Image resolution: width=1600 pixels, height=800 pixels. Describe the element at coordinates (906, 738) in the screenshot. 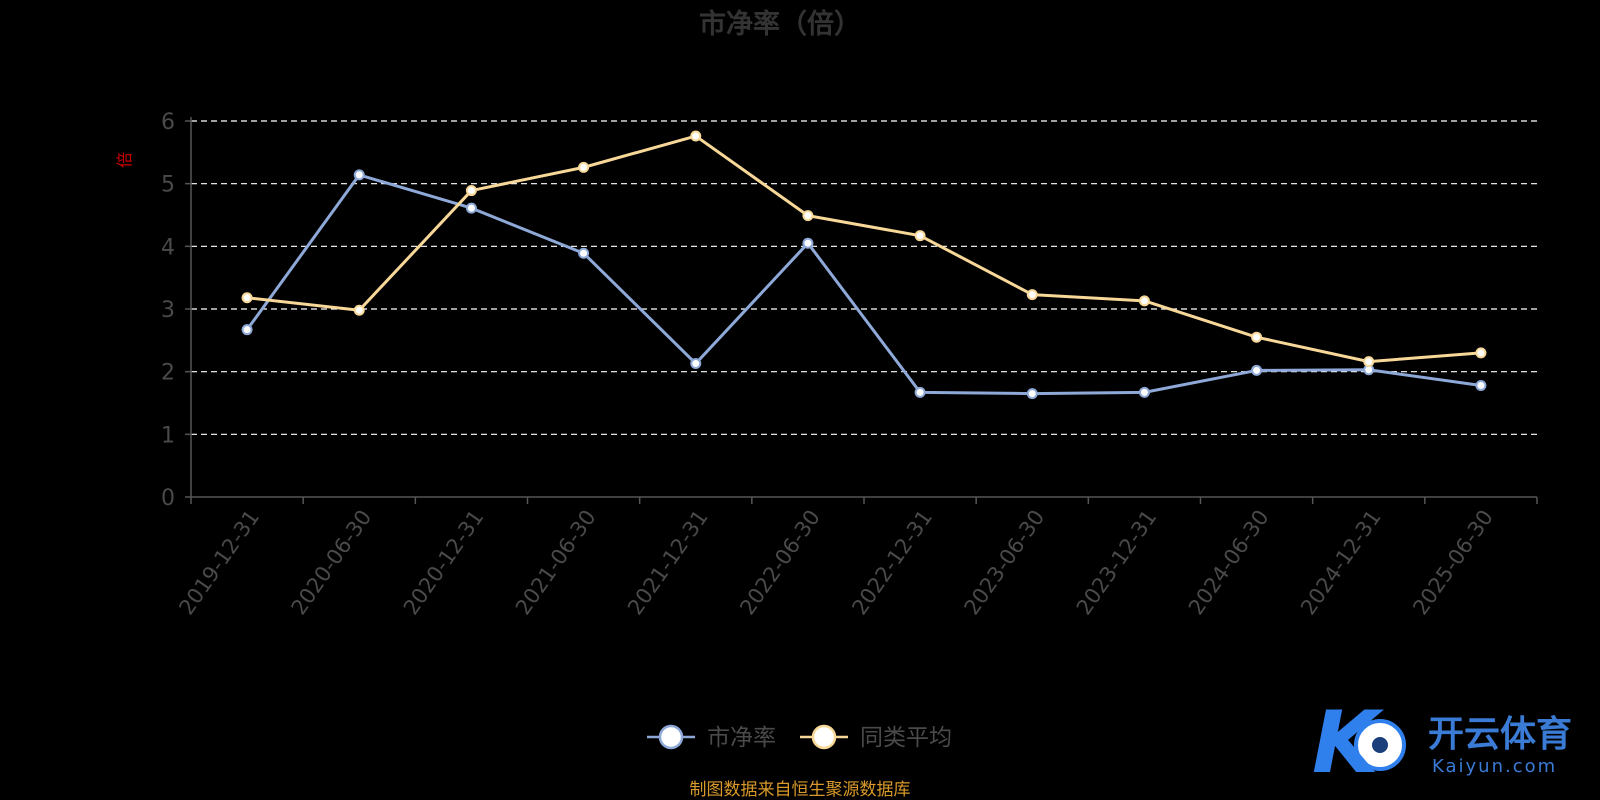

I see `legend-label-series-2: 同类平均` at that location.